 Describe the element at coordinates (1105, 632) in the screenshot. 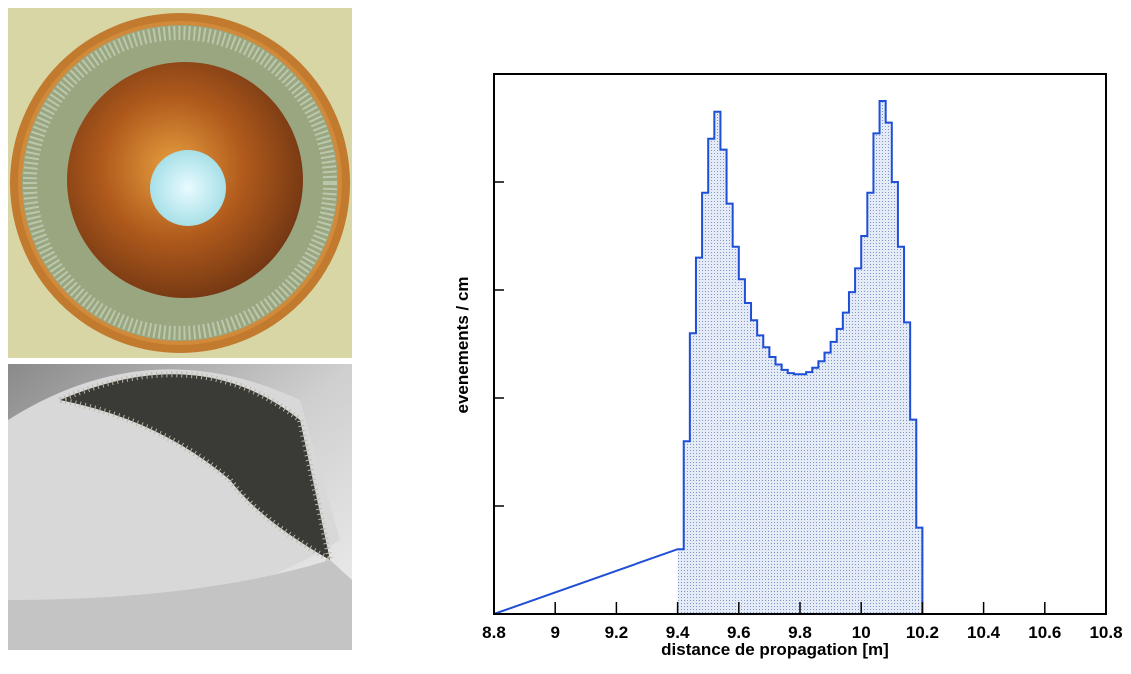

I see `x-tick-label: 10.8` at that location.